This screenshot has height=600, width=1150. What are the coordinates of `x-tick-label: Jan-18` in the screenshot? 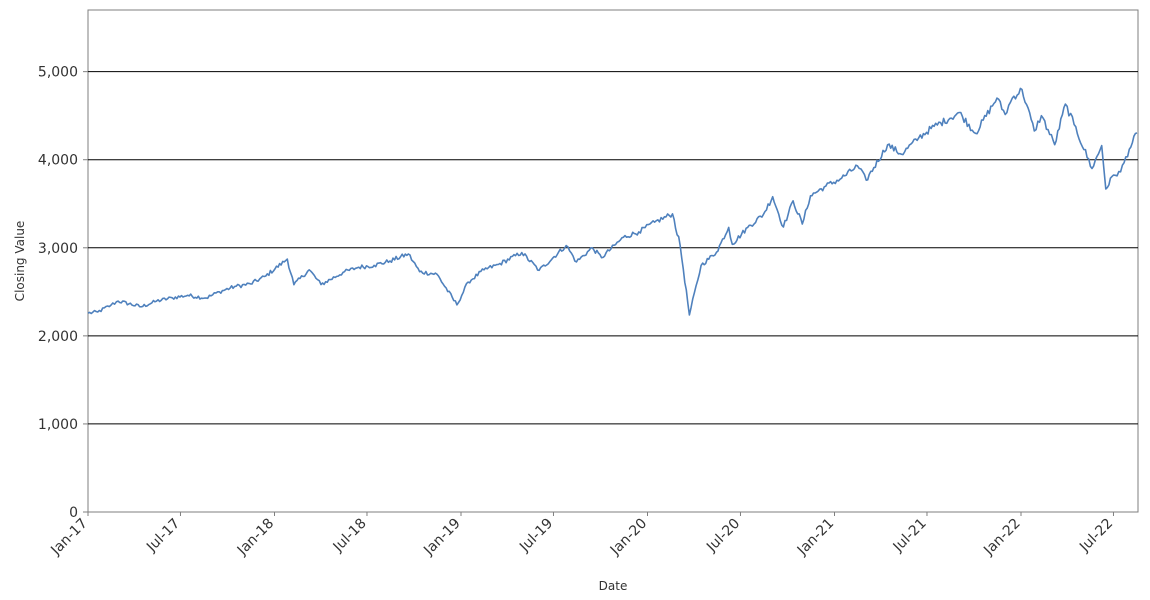 It's located at (255, 537).